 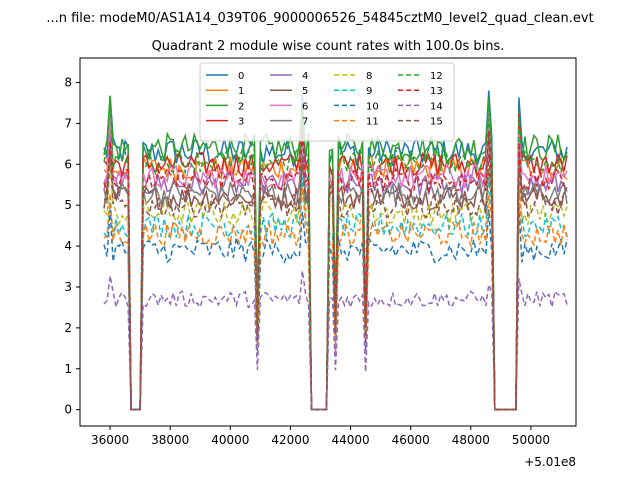 I want to click on x-tick-label: 42000, so click(x=290, y=440).